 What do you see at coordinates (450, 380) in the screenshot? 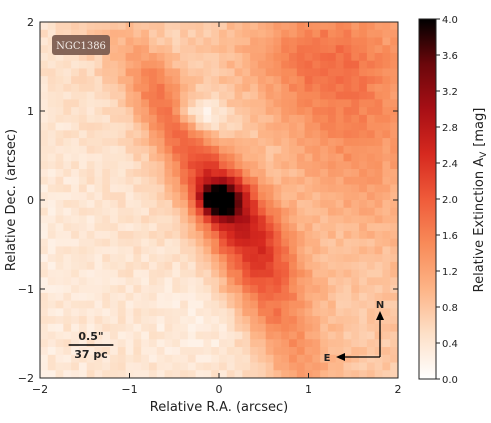
I see `colorbar-tick-label: 0.0` at bounding box center [450, 380].